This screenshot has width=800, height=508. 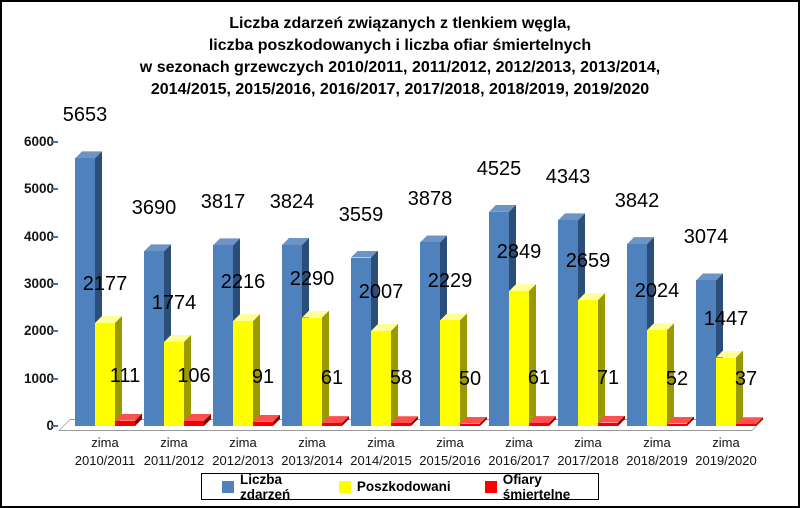 What do you see at coordinates (105, 452) in the screenshot?
I see `x-axis-label-0: zima 2010/2011` at bounding box center [105, 452].